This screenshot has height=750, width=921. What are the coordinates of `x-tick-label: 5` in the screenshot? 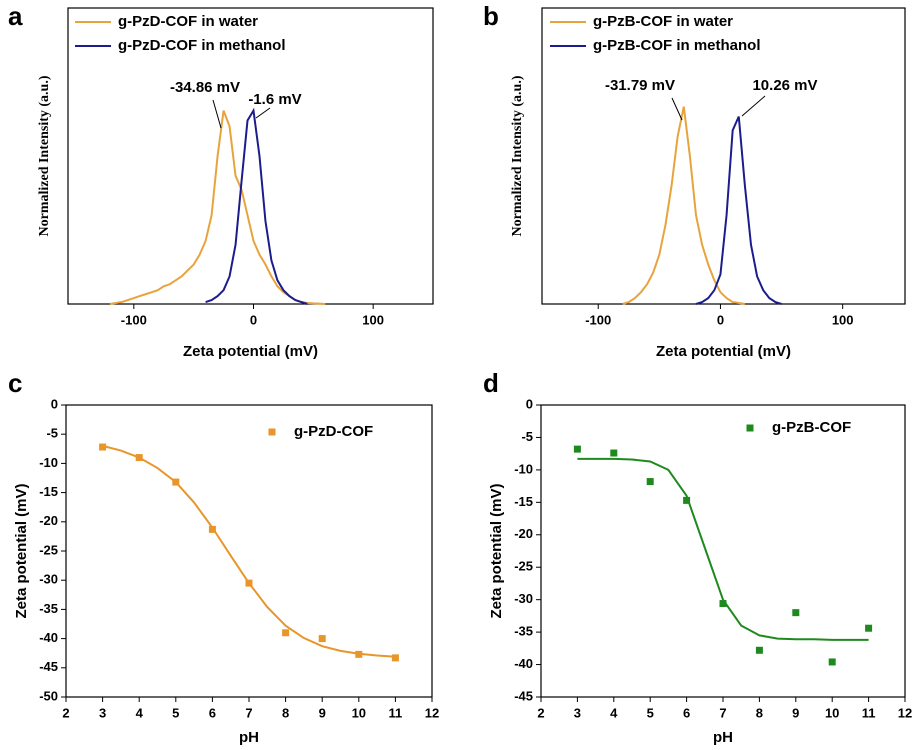 It's located at (175, 712).